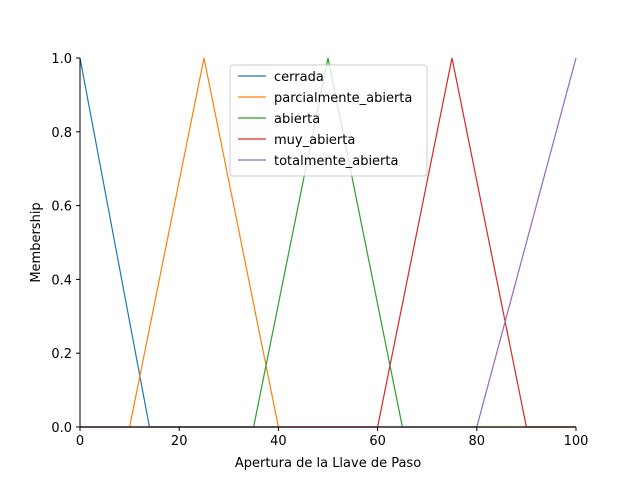 The width and height of the screenshot is (640, 480). What do you see at coordinates (297, 119) in the screenshot?
I see `legend-label-abierta: abierta` at bounding box center [297, 119].